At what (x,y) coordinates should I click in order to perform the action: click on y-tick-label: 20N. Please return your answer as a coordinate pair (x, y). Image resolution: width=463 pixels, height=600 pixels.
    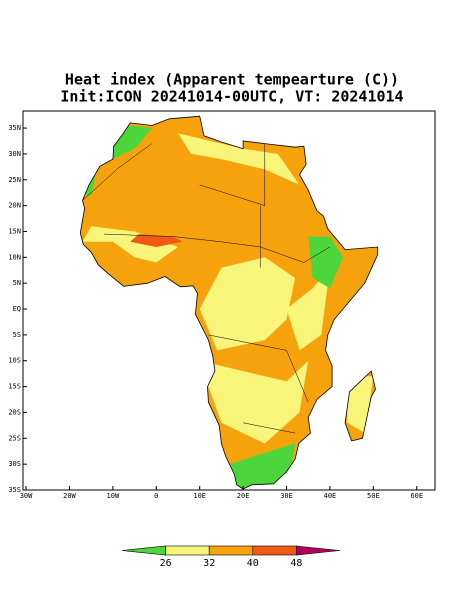
    Looking at the image, I should click on (14, 206).